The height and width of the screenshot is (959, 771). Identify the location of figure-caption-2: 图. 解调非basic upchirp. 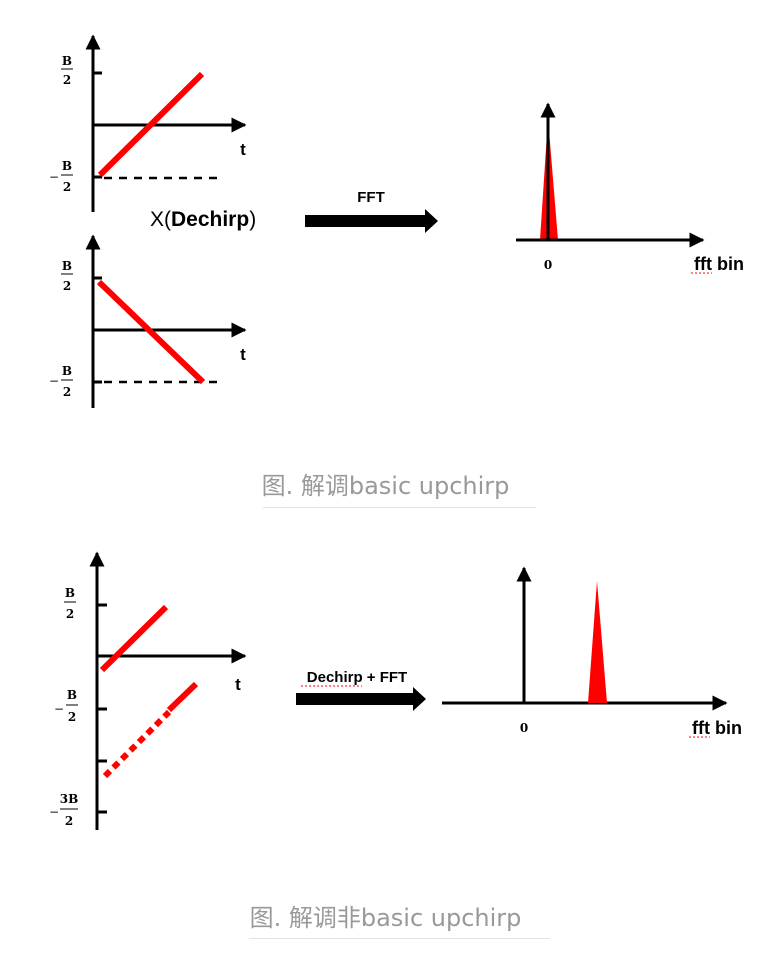
(385, 918).